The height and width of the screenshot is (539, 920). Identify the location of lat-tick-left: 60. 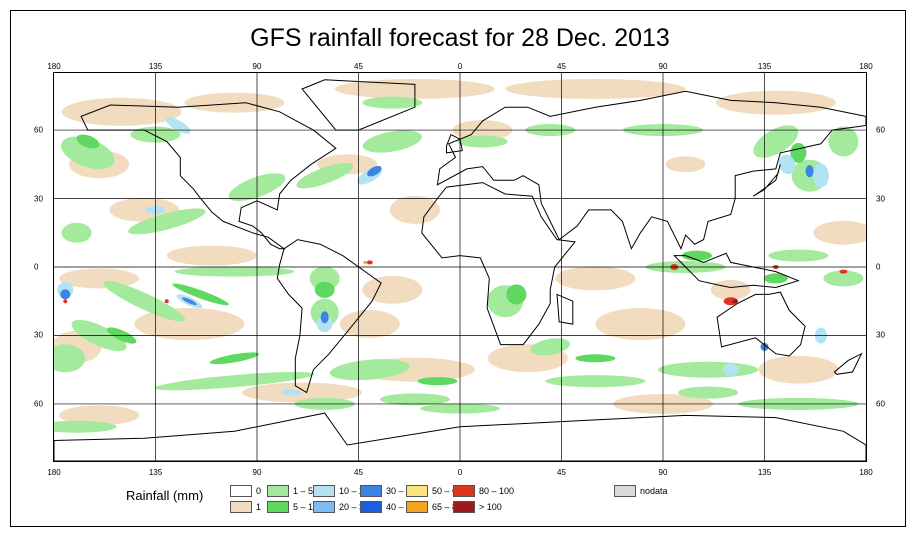
(38, 404).